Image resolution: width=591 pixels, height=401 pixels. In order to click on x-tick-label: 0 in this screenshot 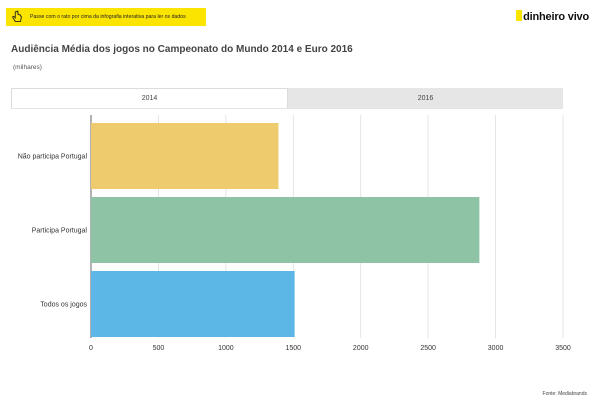, I will do `click(91, 348)`.